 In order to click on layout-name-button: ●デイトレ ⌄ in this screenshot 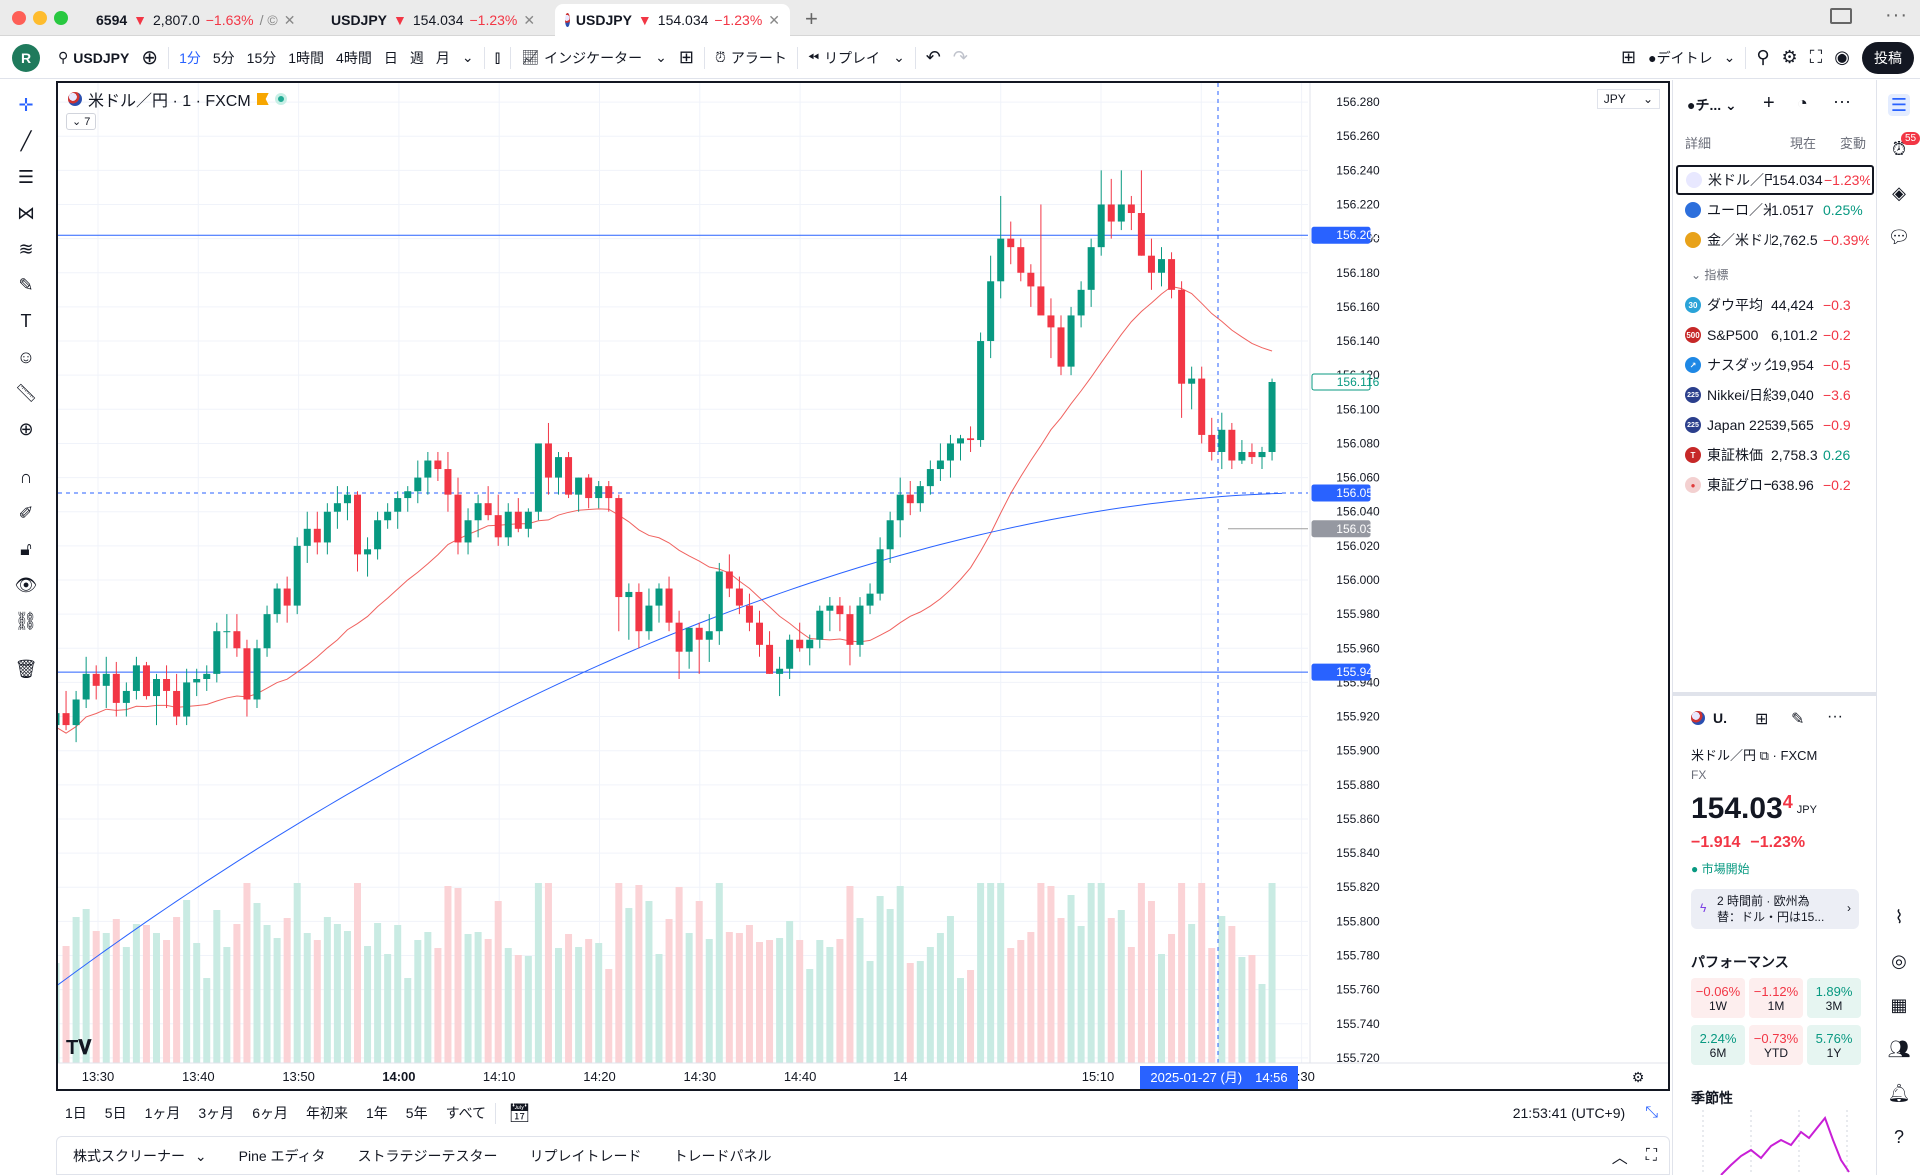, I will do `click(1691, 58)`.